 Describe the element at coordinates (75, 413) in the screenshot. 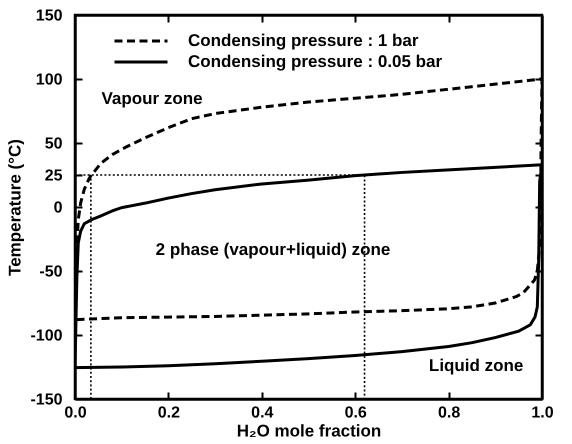

I see `x-tick-label: 0.0` at that location.